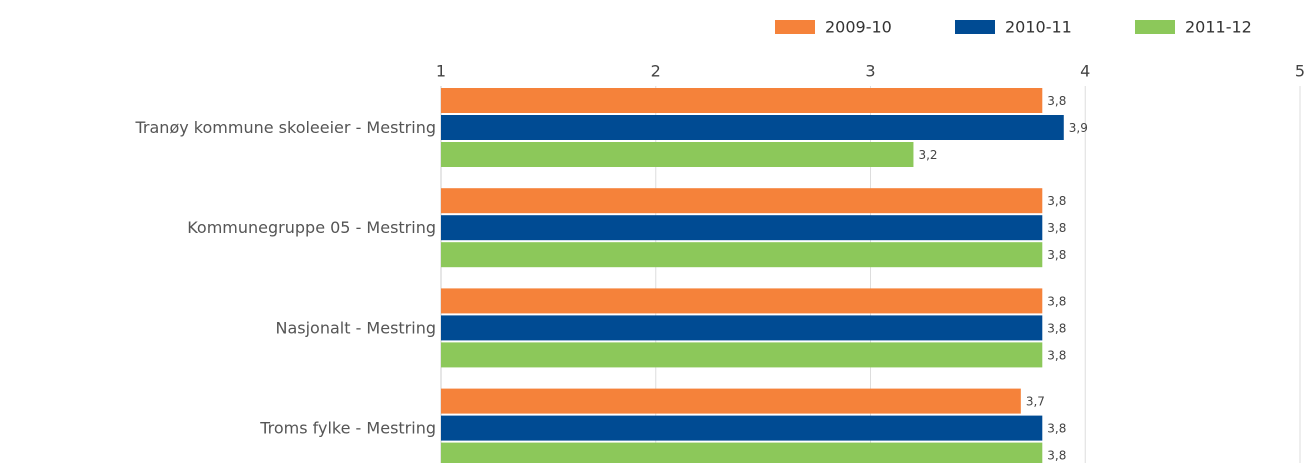  Describe the element at coordinates (1218, 27) in the screenshot. I see `legend-label: 2011-12` at that location.